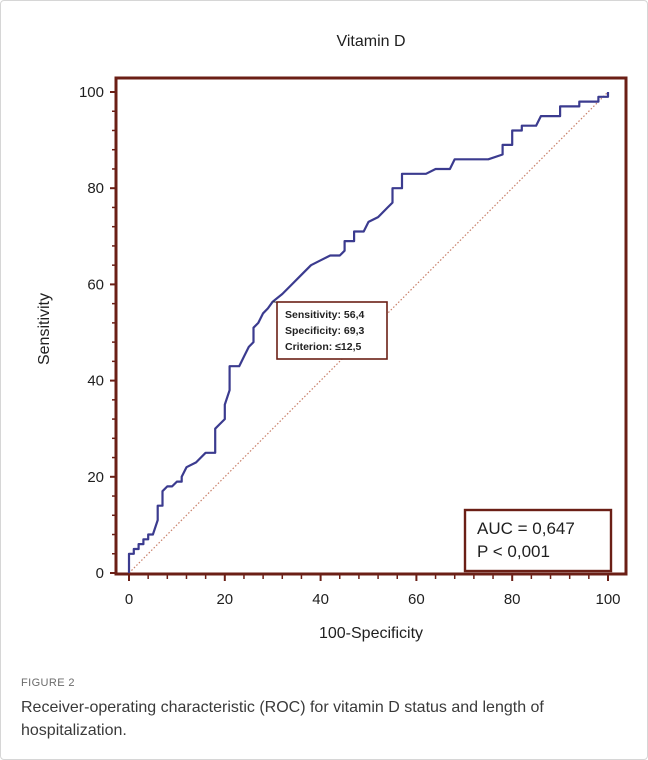 Image resolution: width=648 pixels, height=760 pixels. Describe the element at coordinates (48, 683) in the screenshot. I see `figure-label: FIGURE 2` at that location.